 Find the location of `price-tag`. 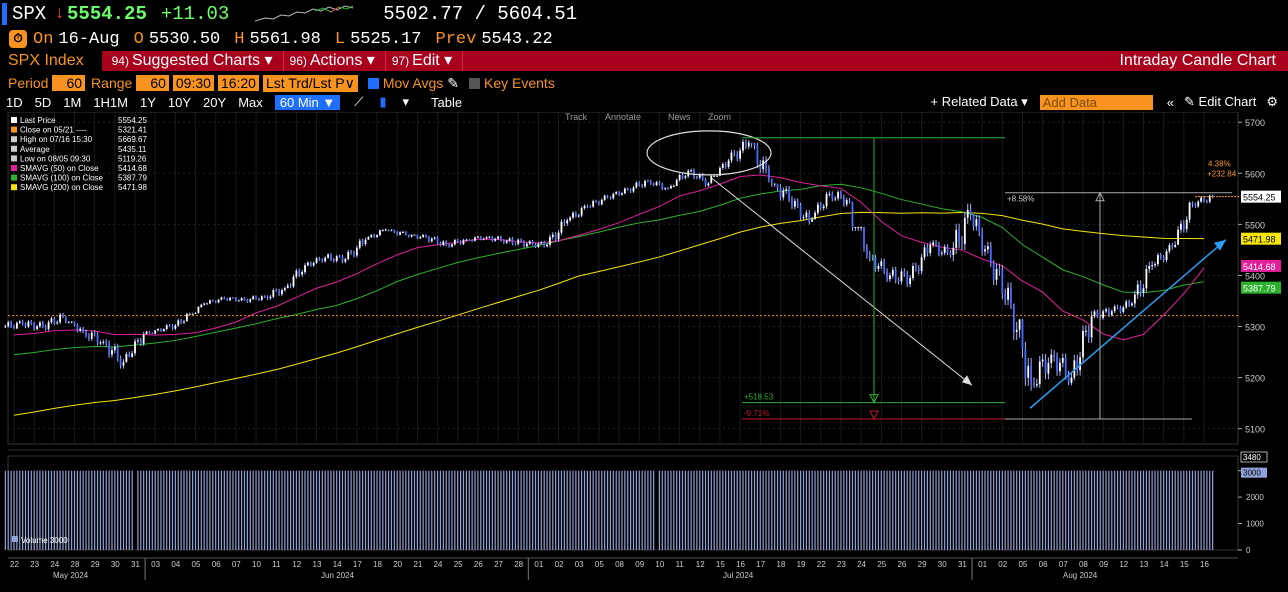

price-tag is located at coordinates (1261, 287).